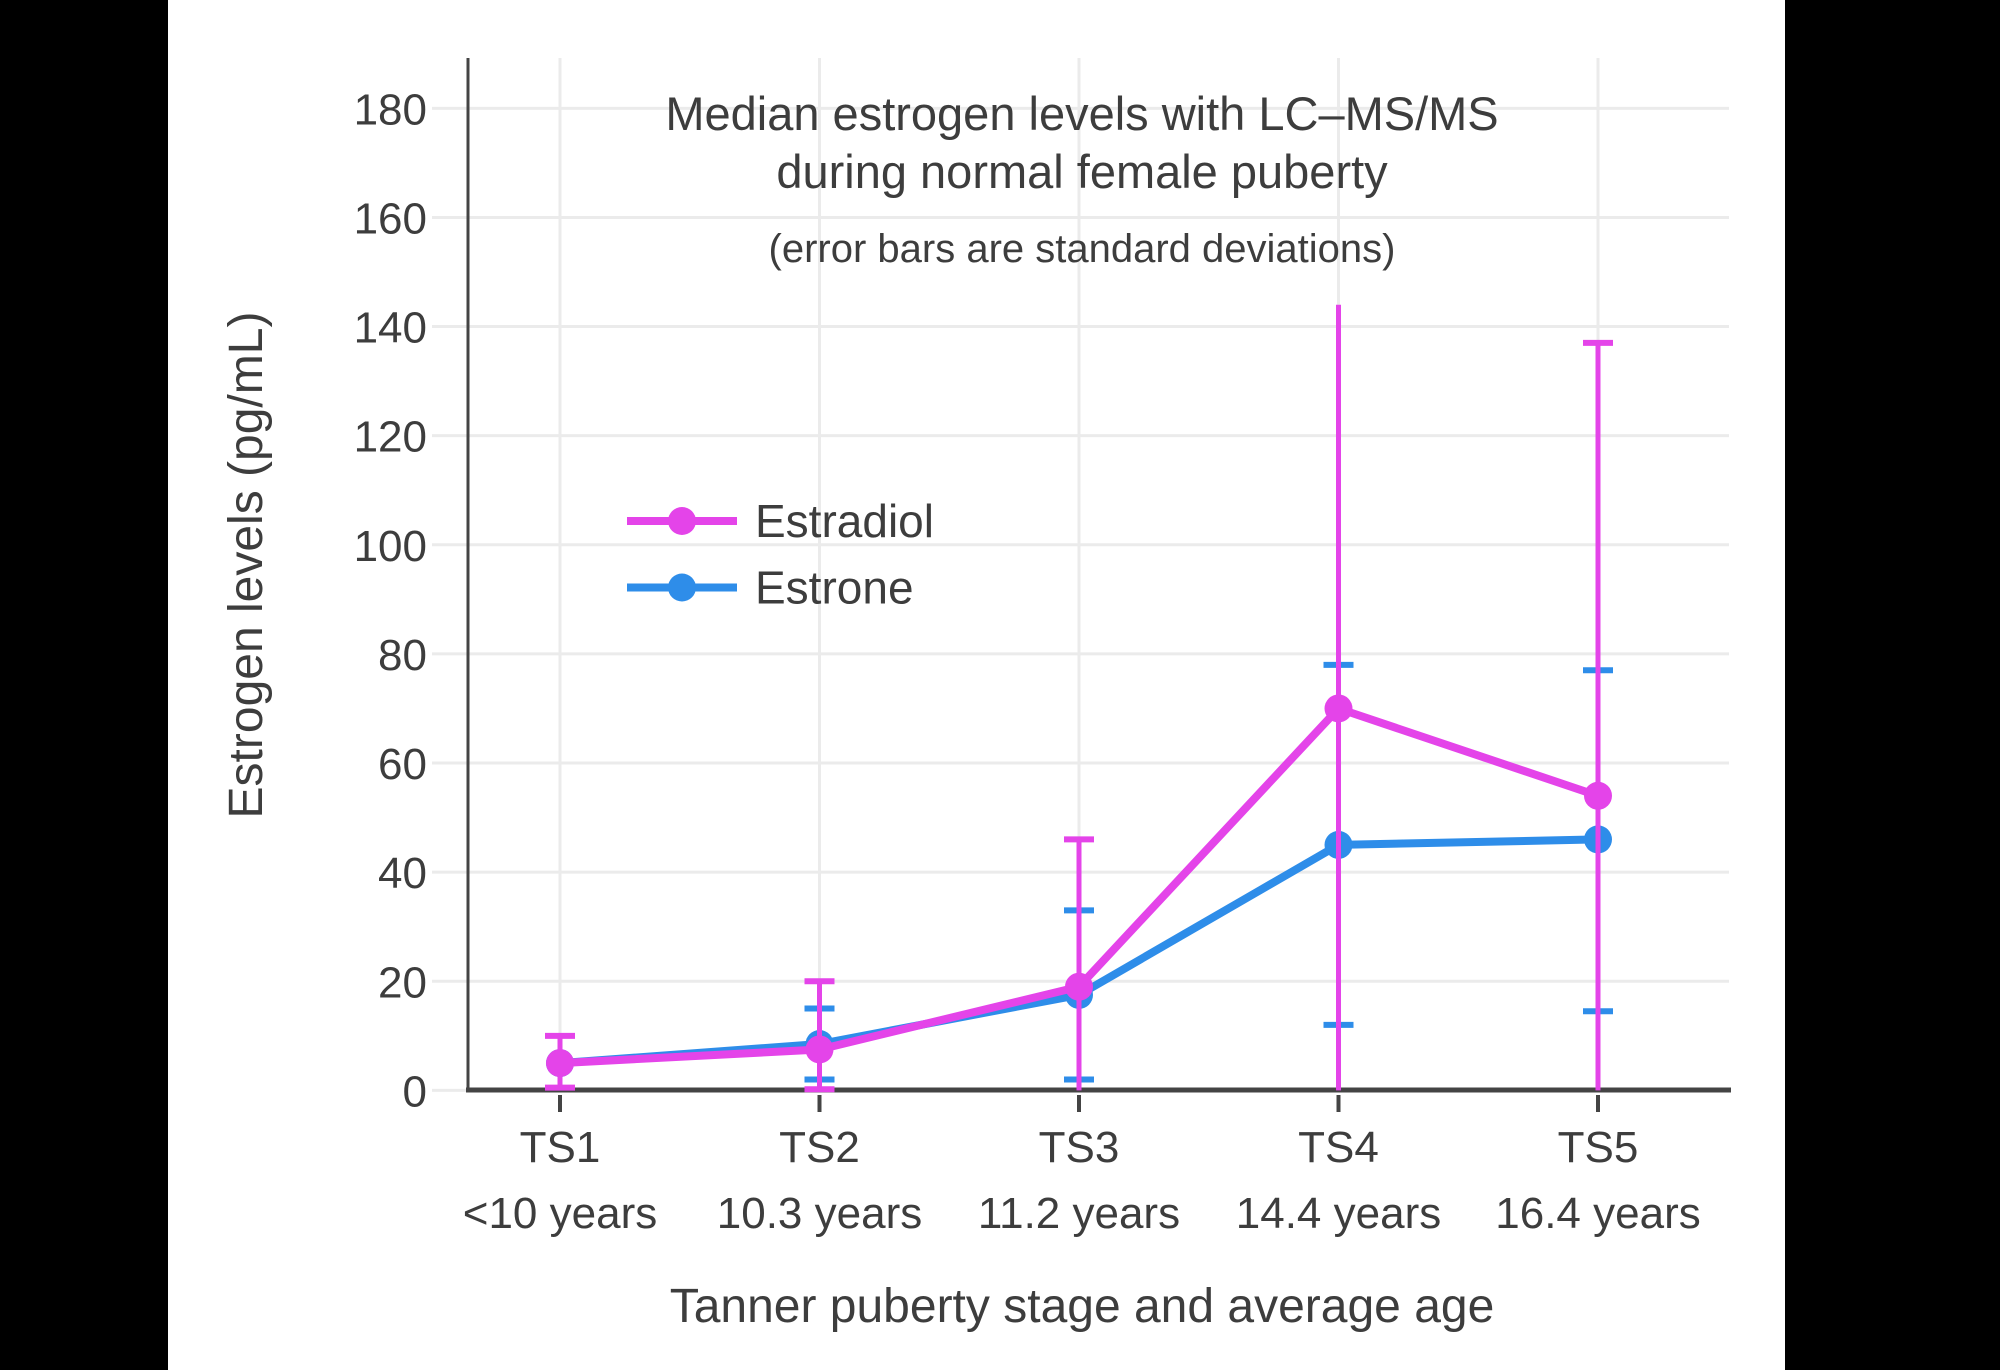 The image size is (2000, 1370). I want to click on x-age-label-TS5: 16.4 years, so click(1597, 1213).